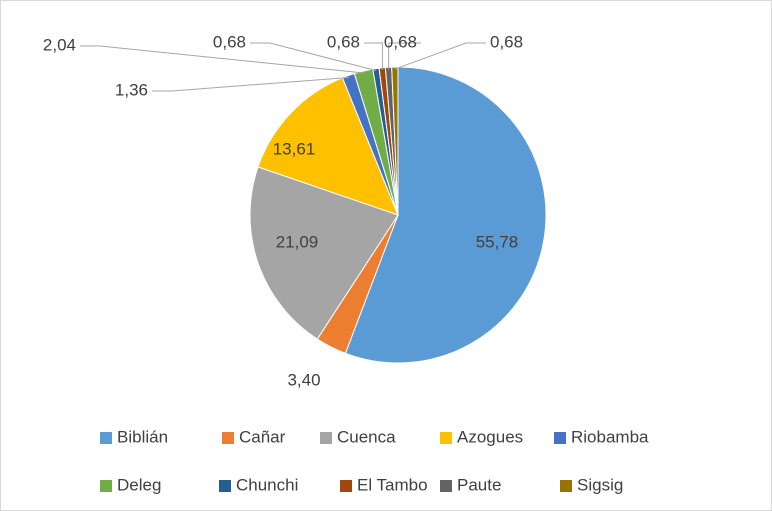 Image resolution: width=772 pixels, height=511 pixels. What do you see at coordinates (600, 484) in the screenshot?
I see `legend-label: Sigsig` at bounding box center [600, 484].